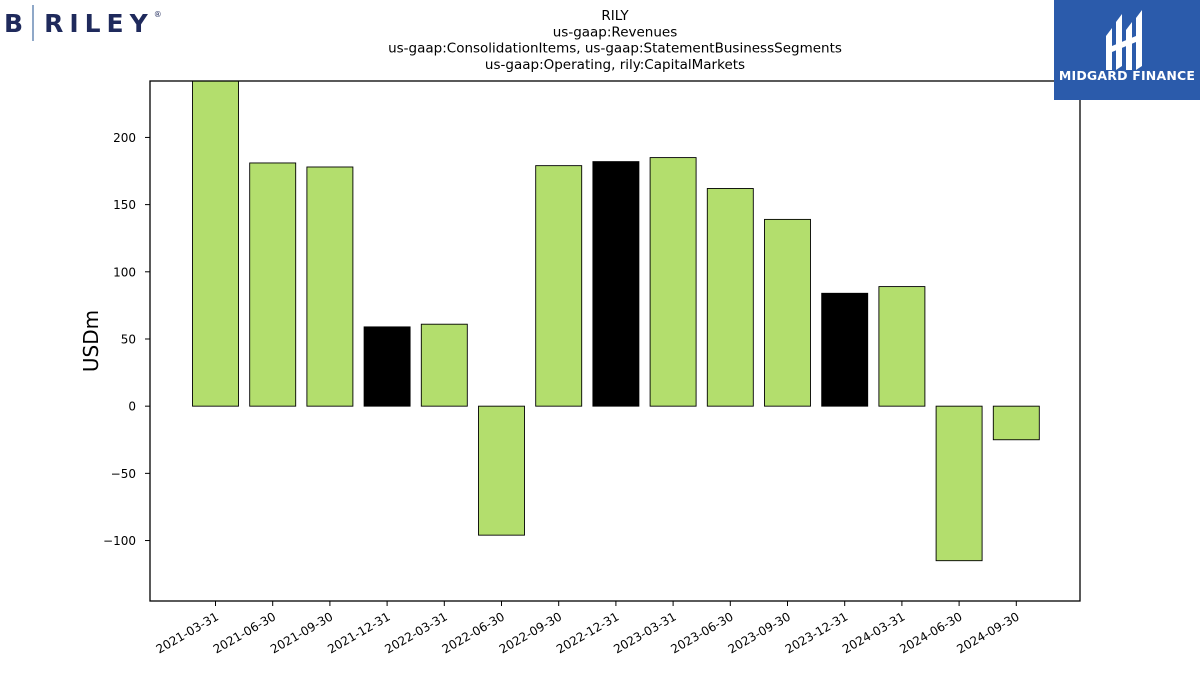  Describe the element at coordinates (615, 16) in the screenshot. I see `chart-title-line: RILY` at that location.